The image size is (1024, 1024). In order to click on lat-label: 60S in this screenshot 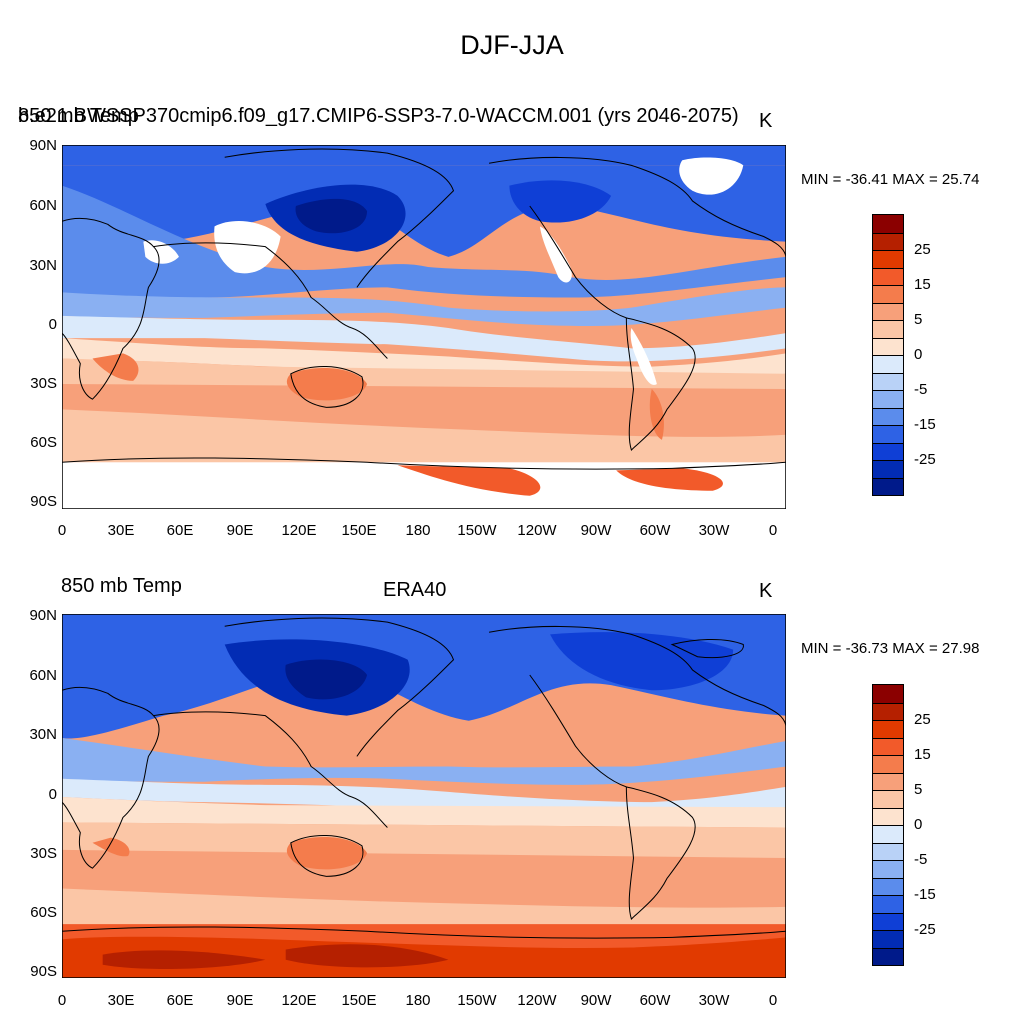, I will do `click(43, 442)`.